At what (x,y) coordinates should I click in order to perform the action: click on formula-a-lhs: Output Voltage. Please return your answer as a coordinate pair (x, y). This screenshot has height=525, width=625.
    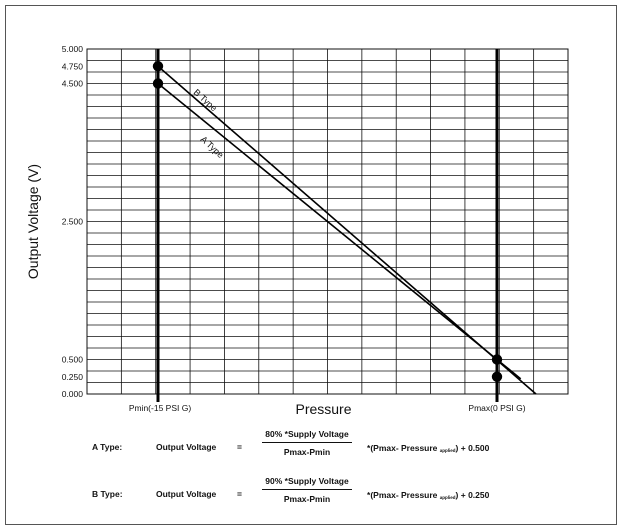
    Looking at the image, I should click on (186, 447).